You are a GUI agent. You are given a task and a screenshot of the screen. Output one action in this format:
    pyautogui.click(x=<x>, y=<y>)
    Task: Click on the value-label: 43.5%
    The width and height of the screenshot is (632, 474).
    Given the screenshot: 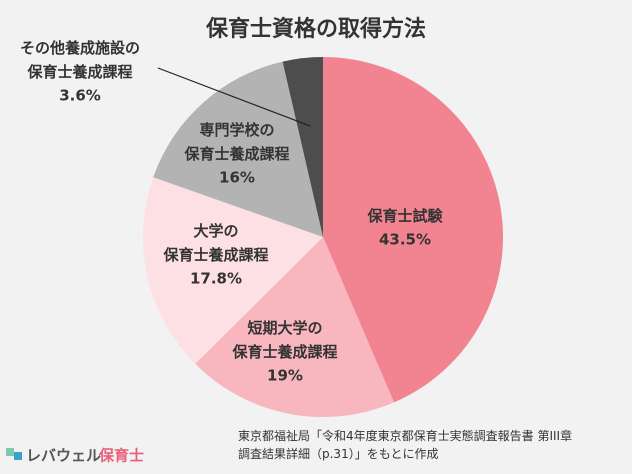 What is the action you would take?
    pyautogui.click(x=405, y=240)
    